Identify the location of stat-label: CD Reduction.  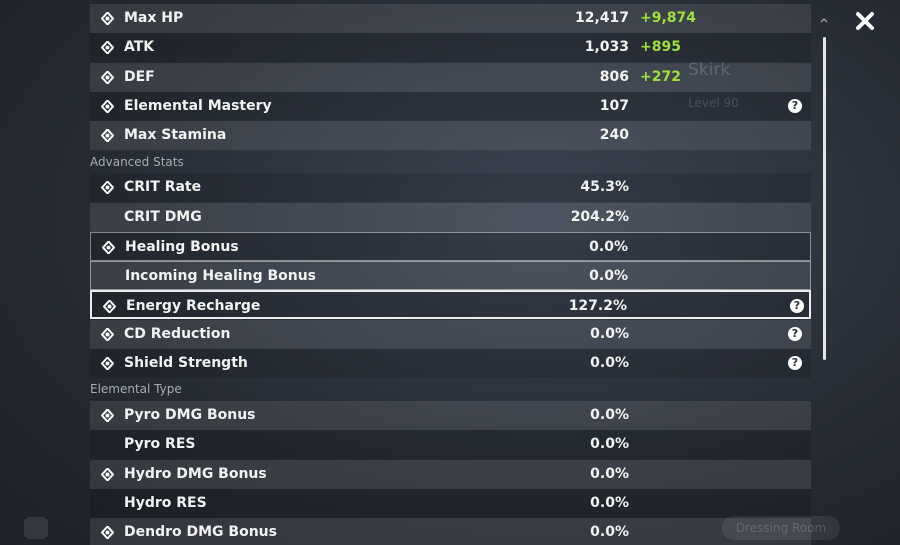
(177, 333).